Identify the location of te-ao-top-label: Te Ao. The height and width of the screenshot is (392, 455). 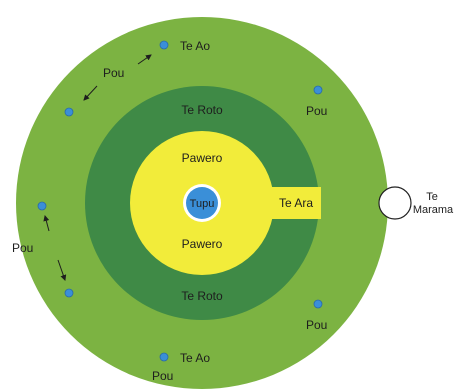
(195, 46).